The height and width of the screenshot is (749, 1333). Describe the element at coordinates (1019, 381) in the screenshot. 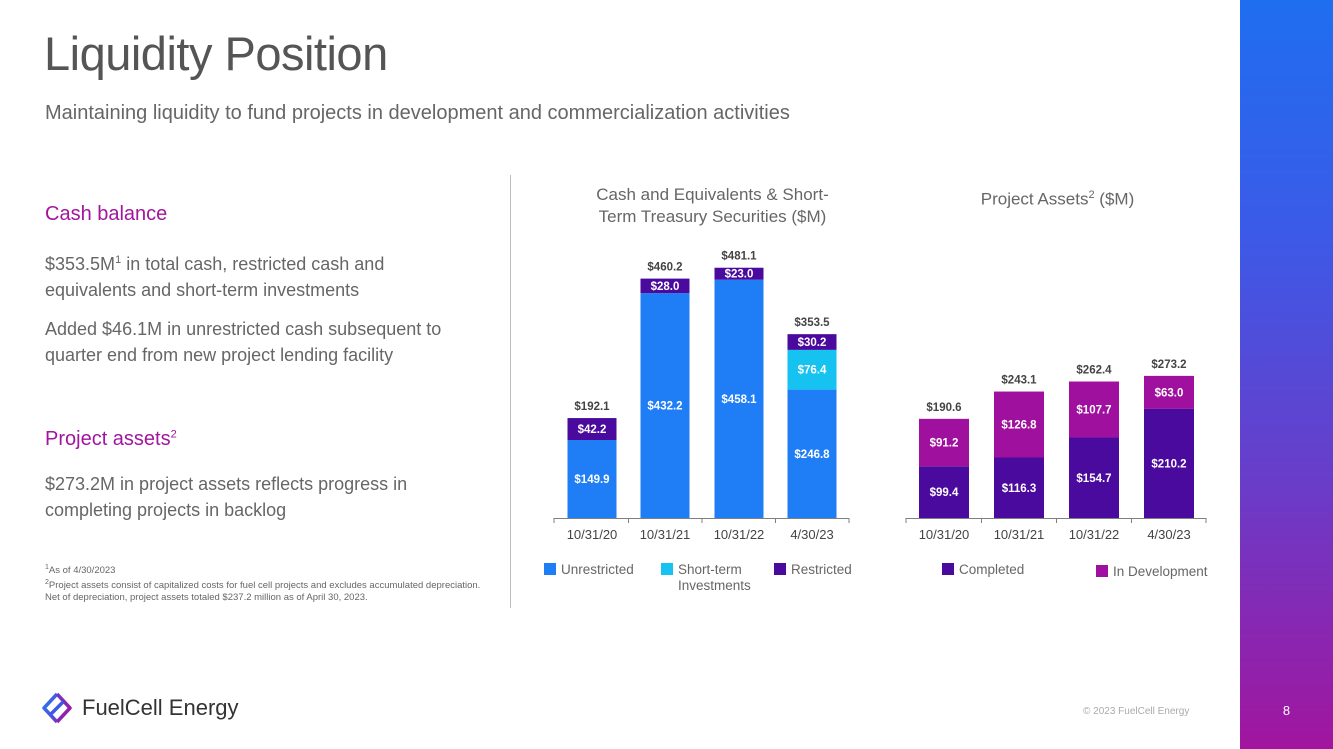

I see `project-total-label: $243.1` at that location.